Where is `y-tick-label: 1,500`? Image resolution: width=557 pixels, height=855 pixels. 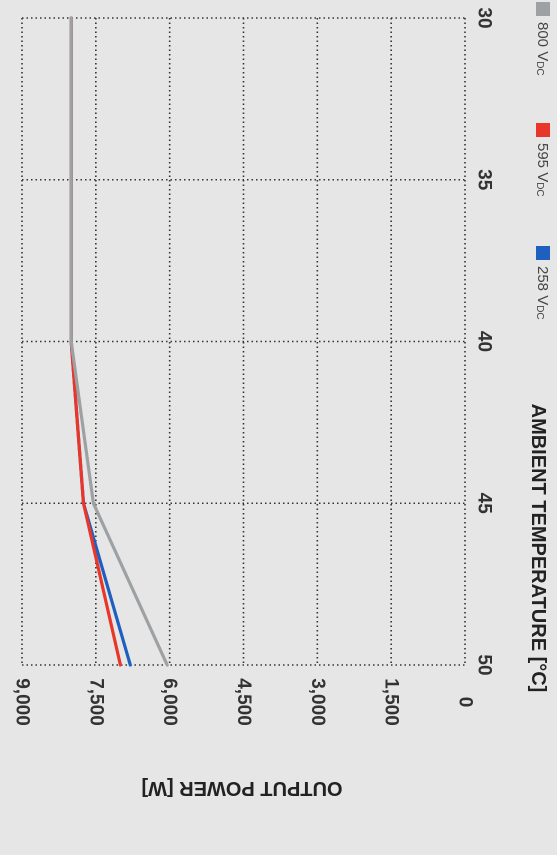
y-tick-label: 1,500 is located at coordinates (391, 702).